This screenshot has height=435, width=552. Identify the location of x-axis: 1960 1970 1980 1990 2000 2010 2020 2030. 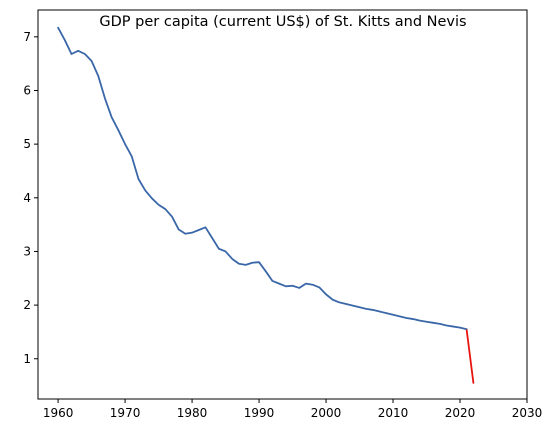
(292, 409).